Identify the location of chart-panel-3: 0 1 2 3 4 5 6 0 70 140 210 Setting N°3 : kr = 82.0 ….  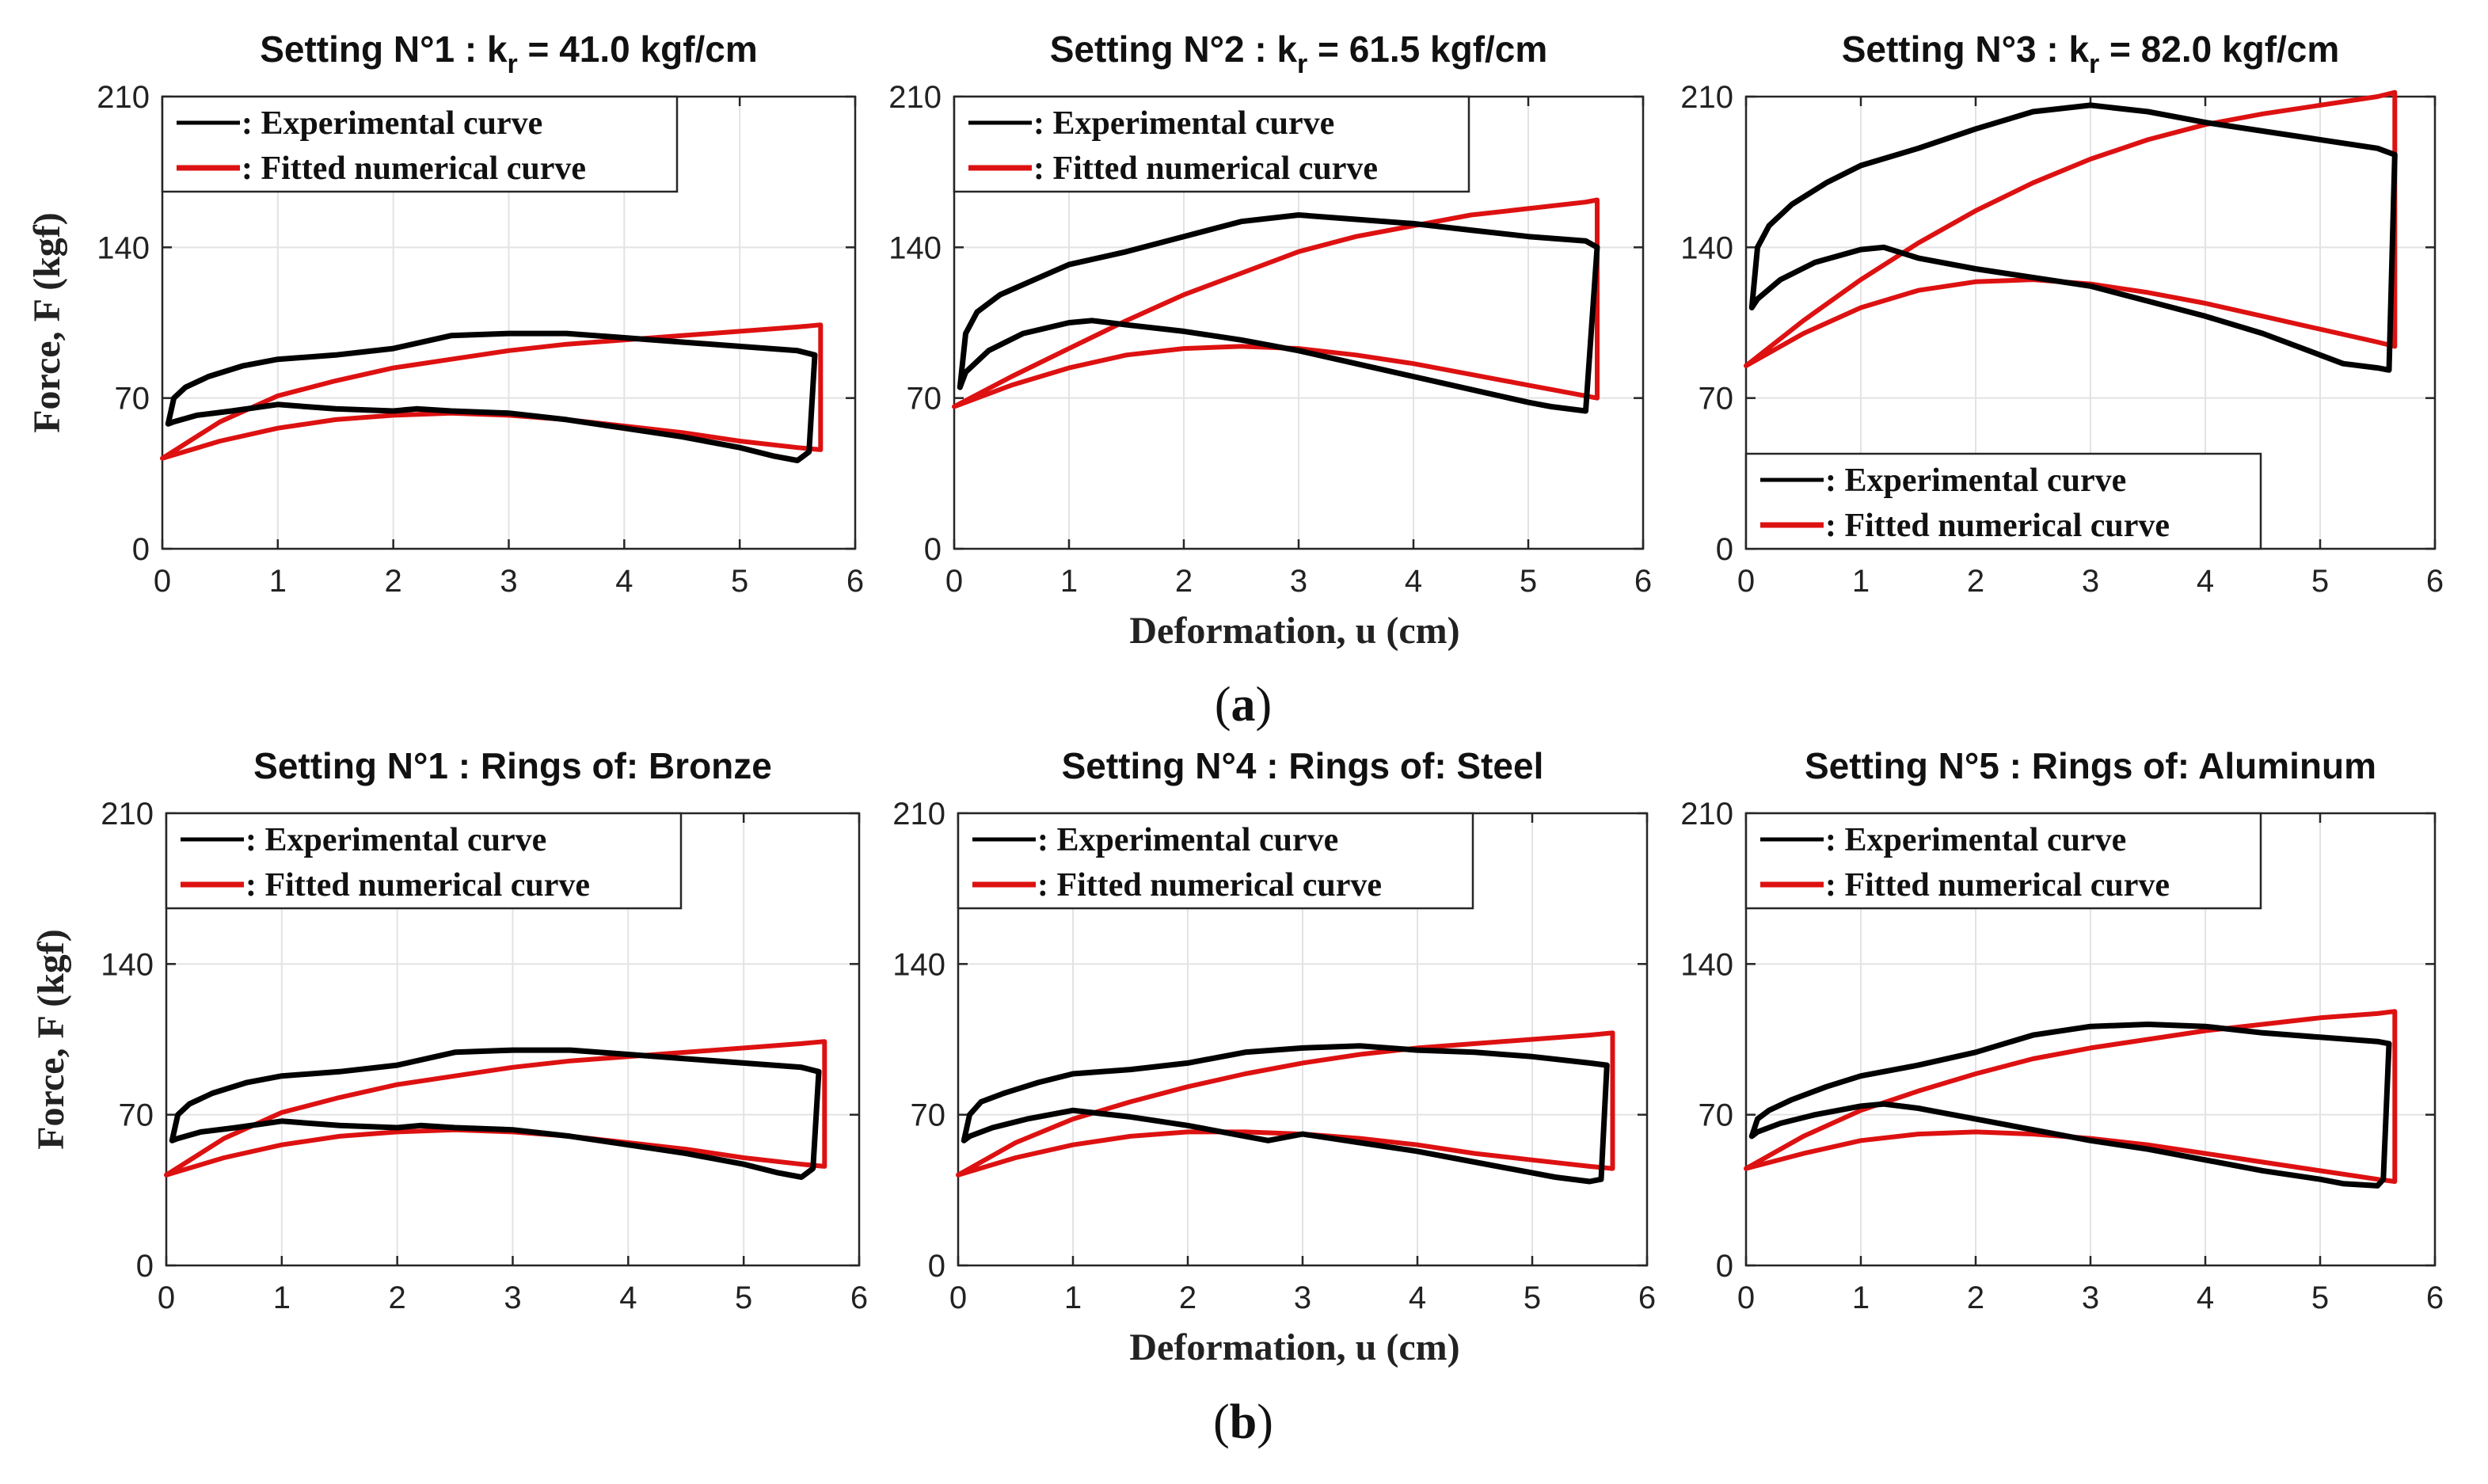
(2062, 314).